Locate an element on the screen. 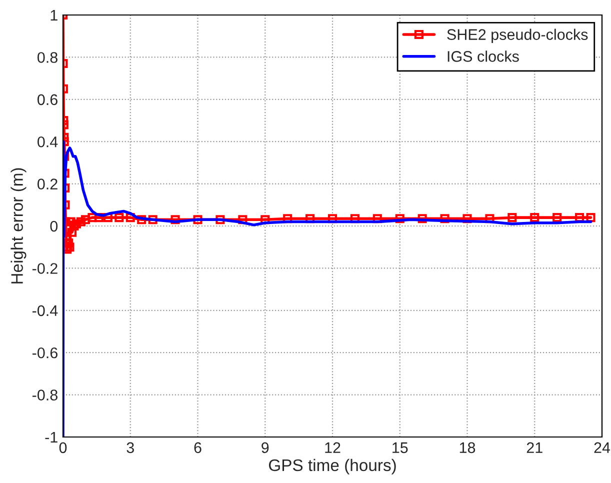 The width and height of the screenshot is (611, 483). y-tick-label: 0.6 is located at coordinates (48, 100).